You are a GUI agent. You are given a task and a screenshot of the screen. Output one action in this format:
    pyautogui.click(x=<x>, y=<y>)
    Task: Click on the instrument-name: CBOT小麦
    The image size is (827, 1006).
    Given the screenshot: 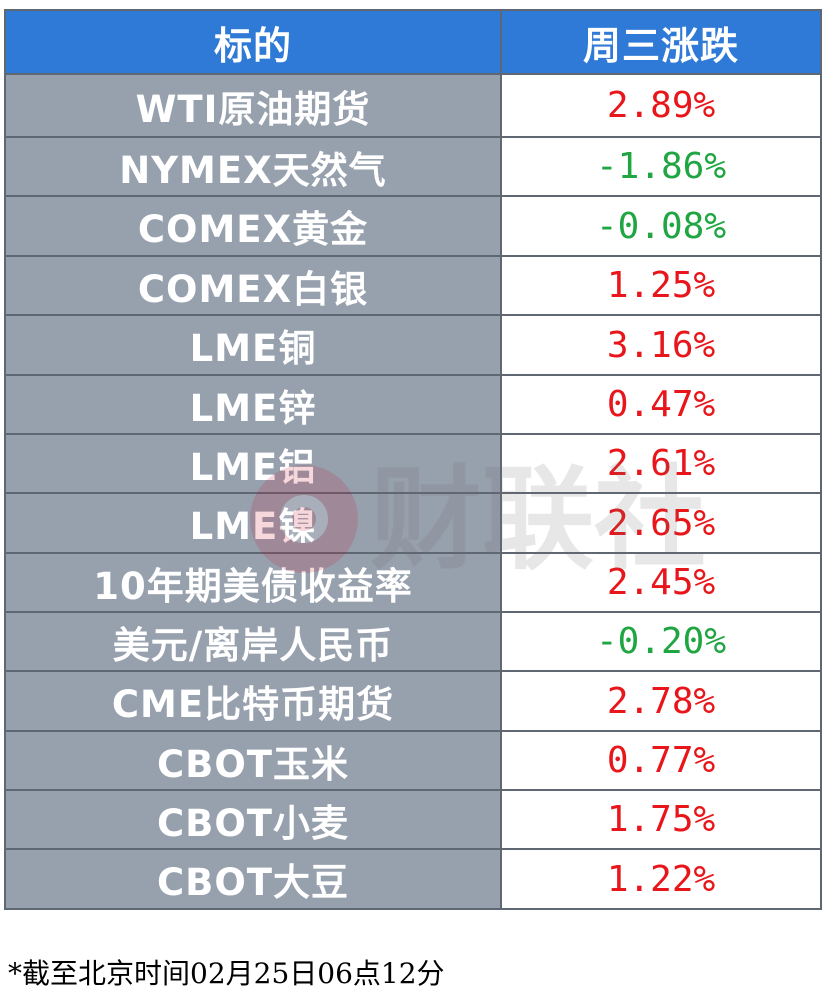 What is the action you would take?
    pyautogui.click(x=253, y=819)
    